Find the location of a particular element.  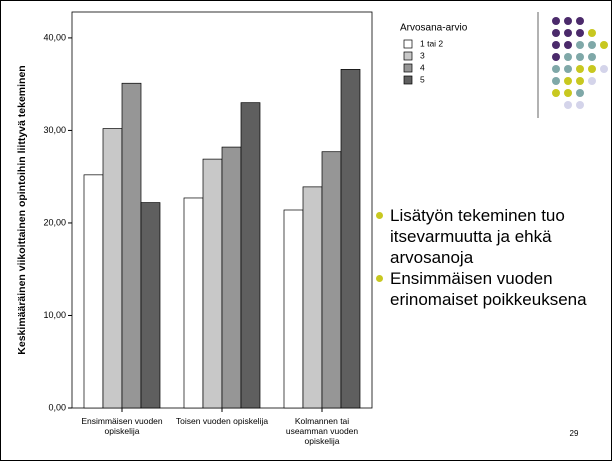

x-tick-label: Toisen vuoden opiskelija is located at coordinates (222, 421).